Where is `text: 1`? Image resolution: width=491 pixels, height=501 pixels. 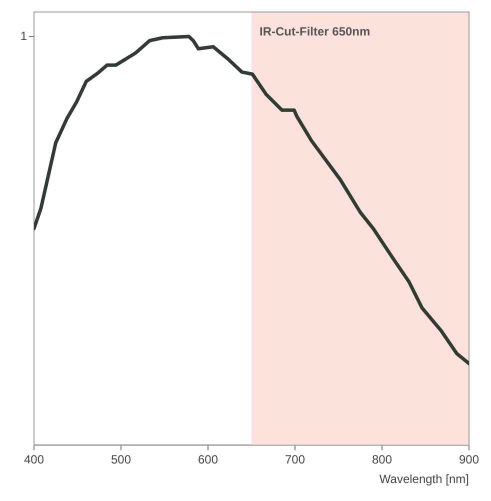
text: 1 is located at coordinates (24, 35).